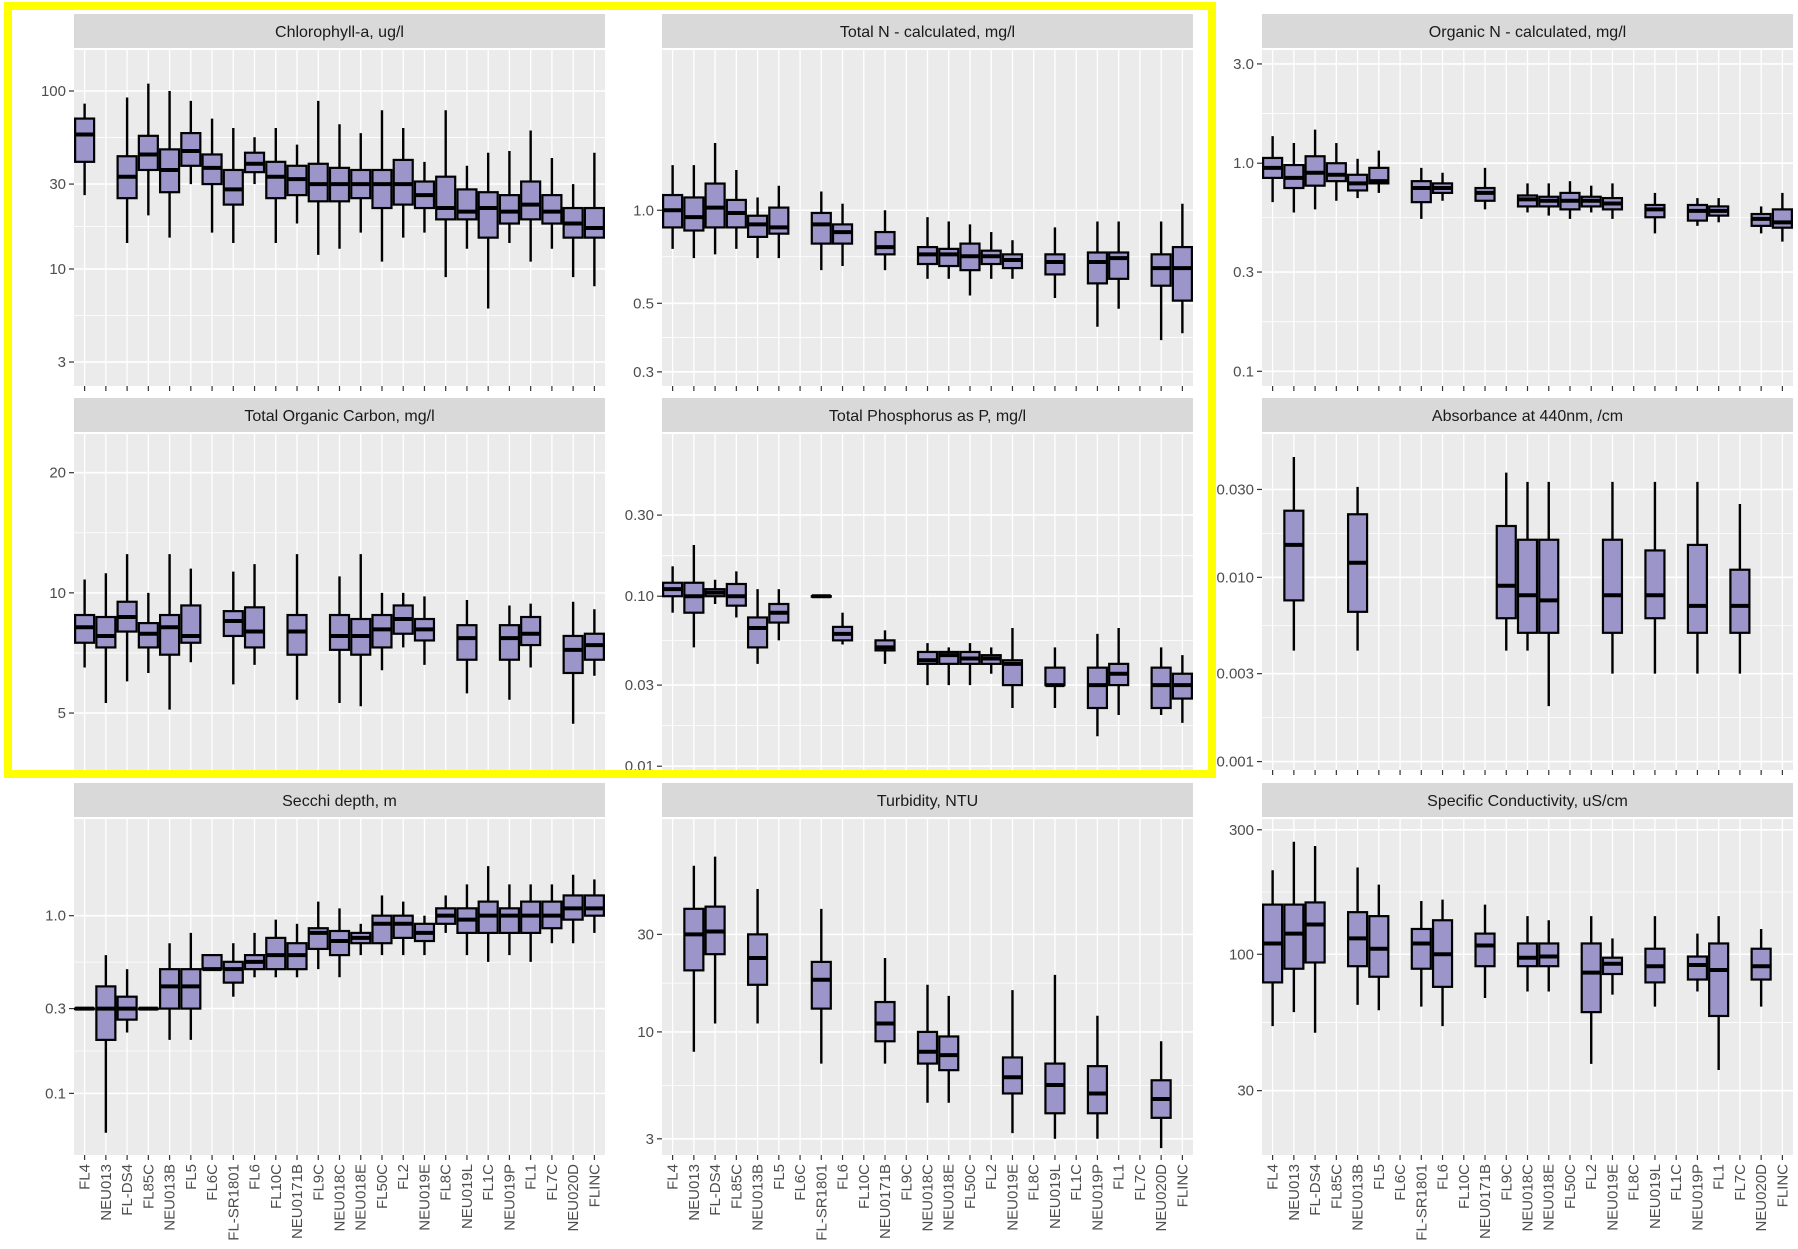 The height and width of the screenshot is (1249, 1798). I want to click on x-tick-label: FL10C, so click(276, 1186).